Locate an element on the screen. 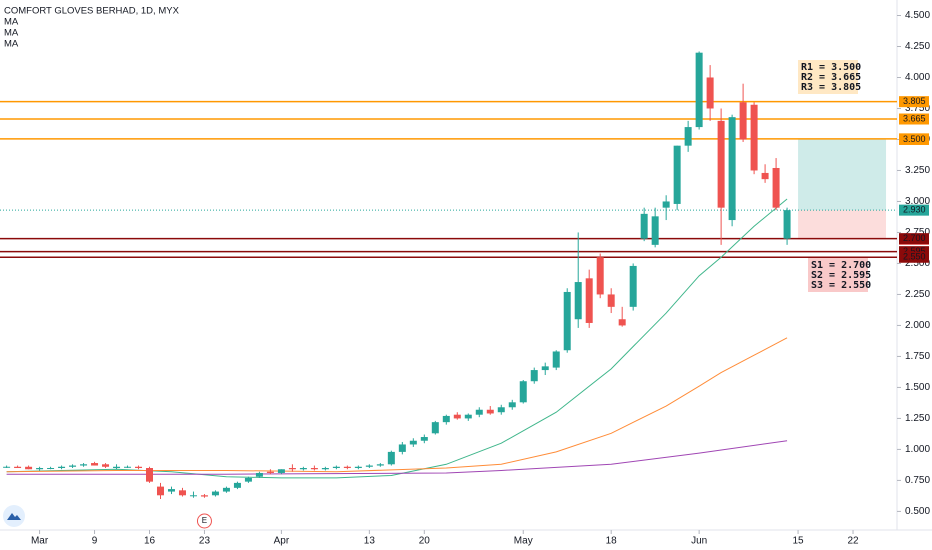 Image resolution: width=932 pixels, height=550 pixels. level-label-bg is located at coordinates (914, 139).